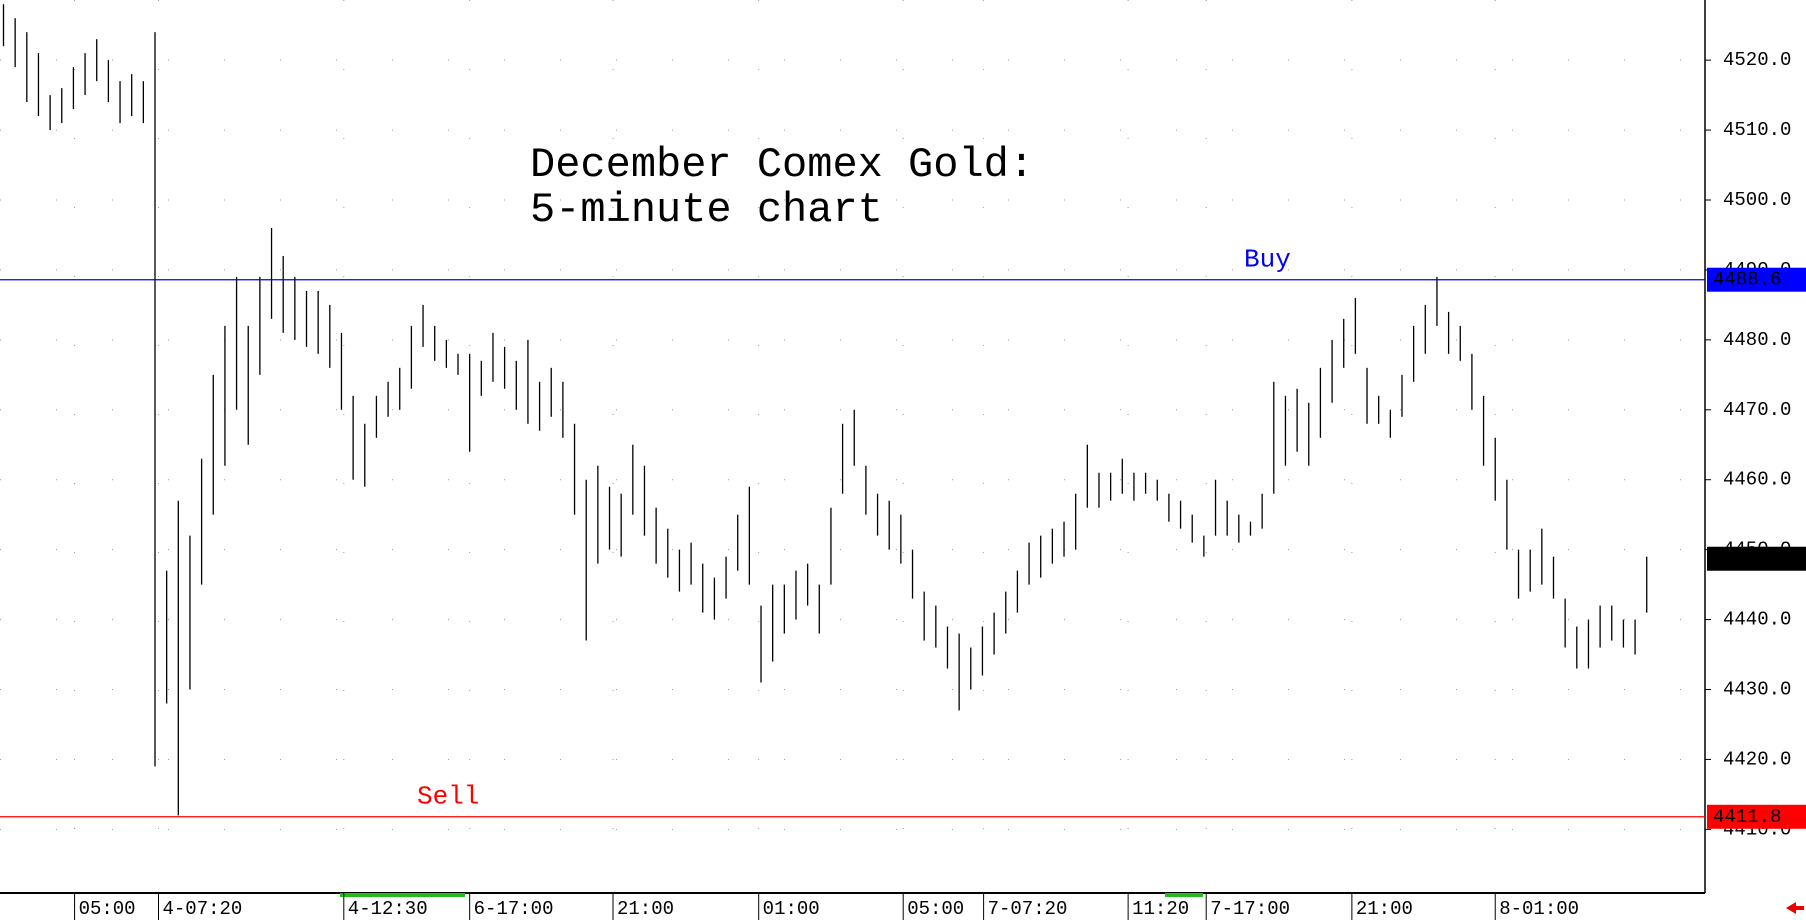 The height and width of the screenshot is (920, 1806). Describe the element at coordinates (791, 909) in the screenshot. I see `x-tick-label: 01:00` at that location.